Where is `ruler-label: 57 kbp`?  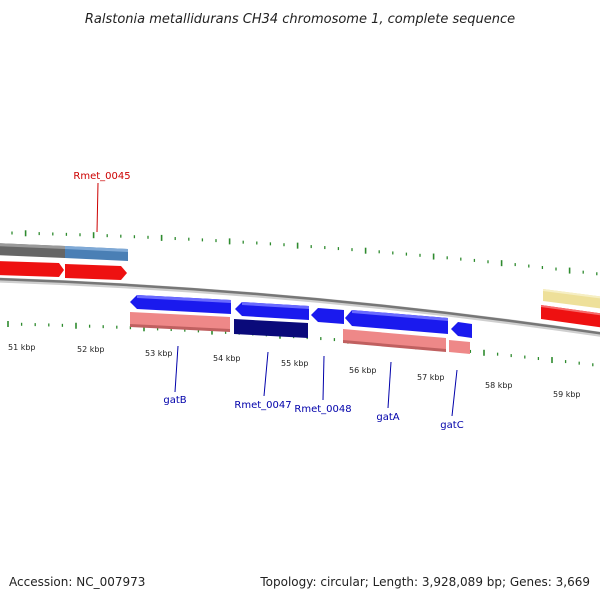
ruler-label: 57 kbp is located at coordinates (431, 377).